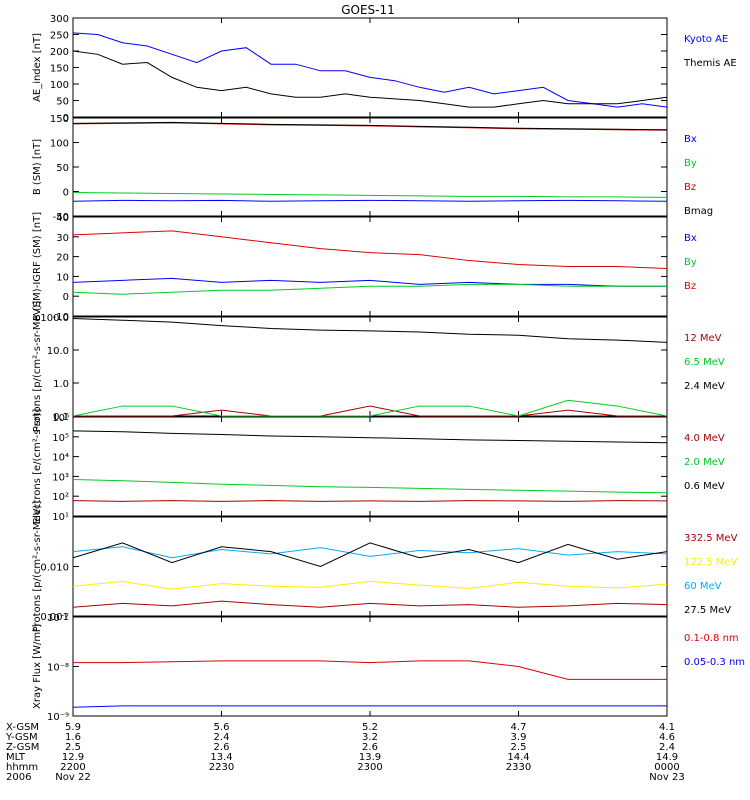 This screenshot has width=750, height=800. I want to click on orbit-cell: 1.6, so click(73, 737).